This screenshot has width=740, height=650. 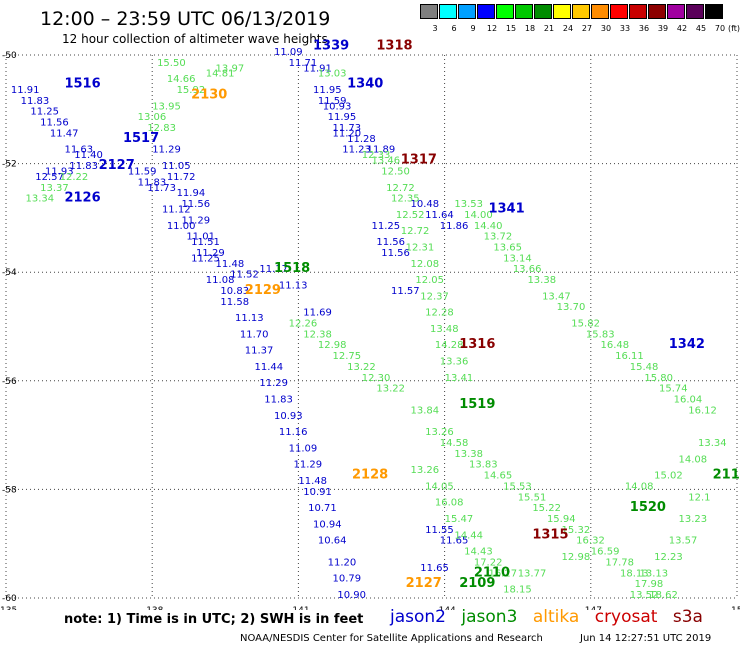 I want to click on swh-reading: 11.29, so click(x=308, y=465).